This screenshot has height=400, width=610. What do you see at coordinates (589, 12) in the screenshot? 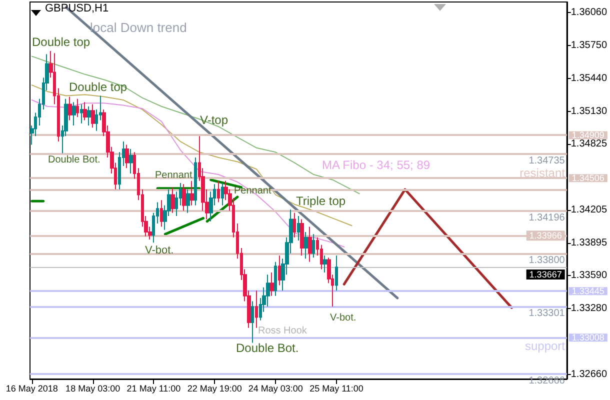
I see `y-tick-label: 1.36060` at bounding box center [589, 12].